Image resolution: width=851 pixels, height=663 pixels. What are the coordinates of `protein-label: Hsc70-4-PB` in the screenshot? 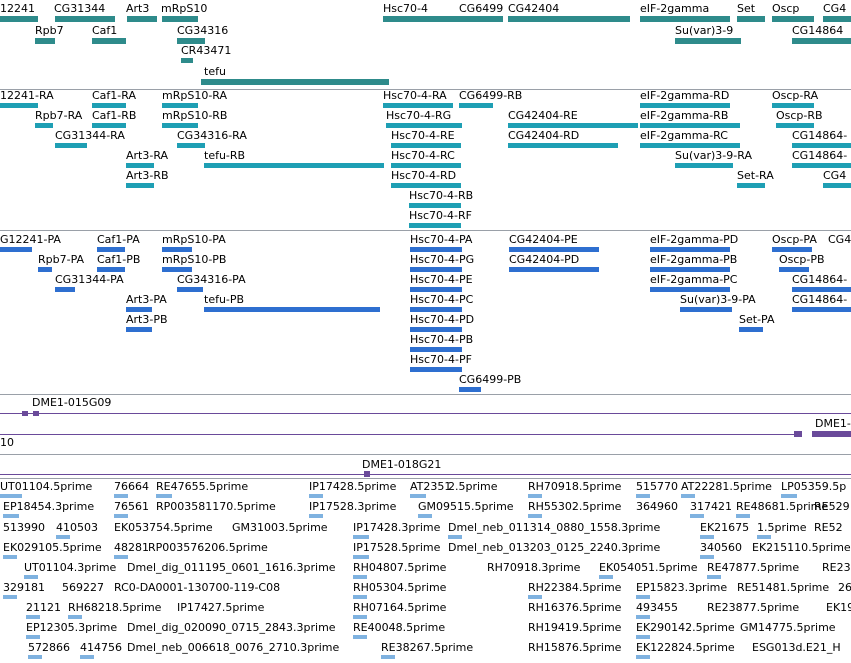 It's located at (442, 339).